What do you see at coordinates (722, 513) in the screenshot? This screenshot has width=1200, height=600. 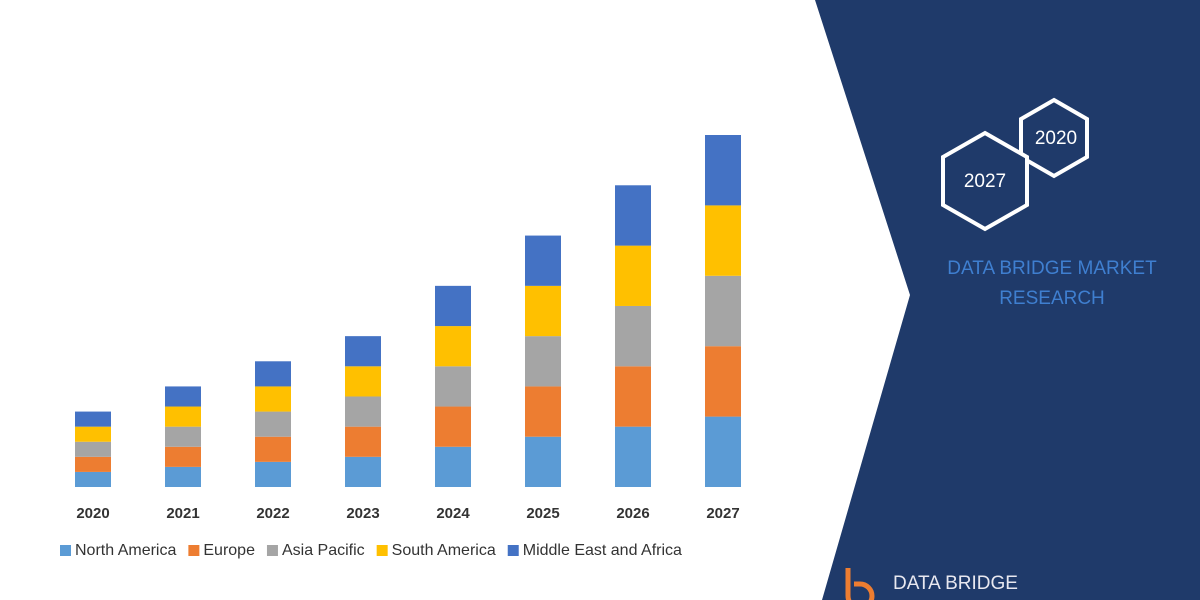 I see `x-tick-label: 2027` at bounding box center [722, 513].